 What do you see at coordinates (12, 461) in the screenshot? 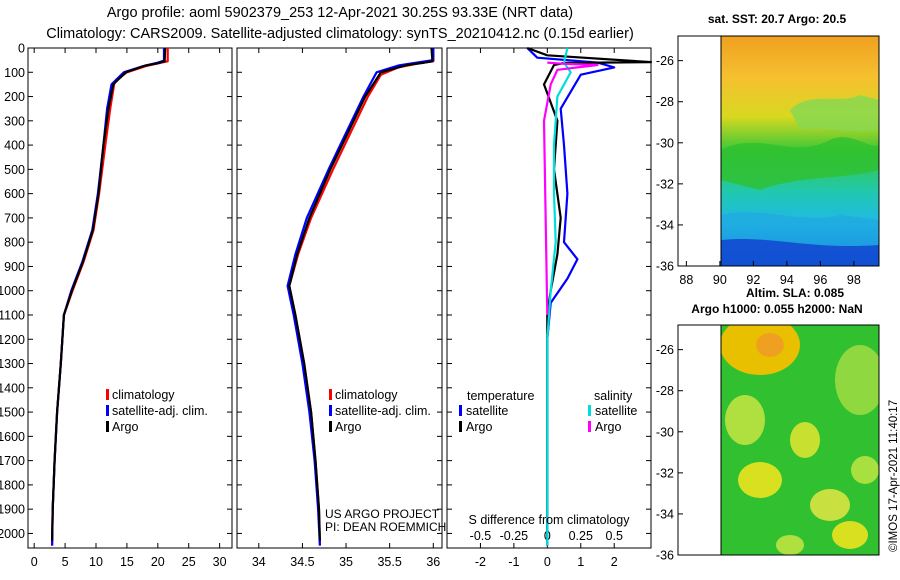
I see `y-tick-label: 1700` at bounding box center [12, 461].